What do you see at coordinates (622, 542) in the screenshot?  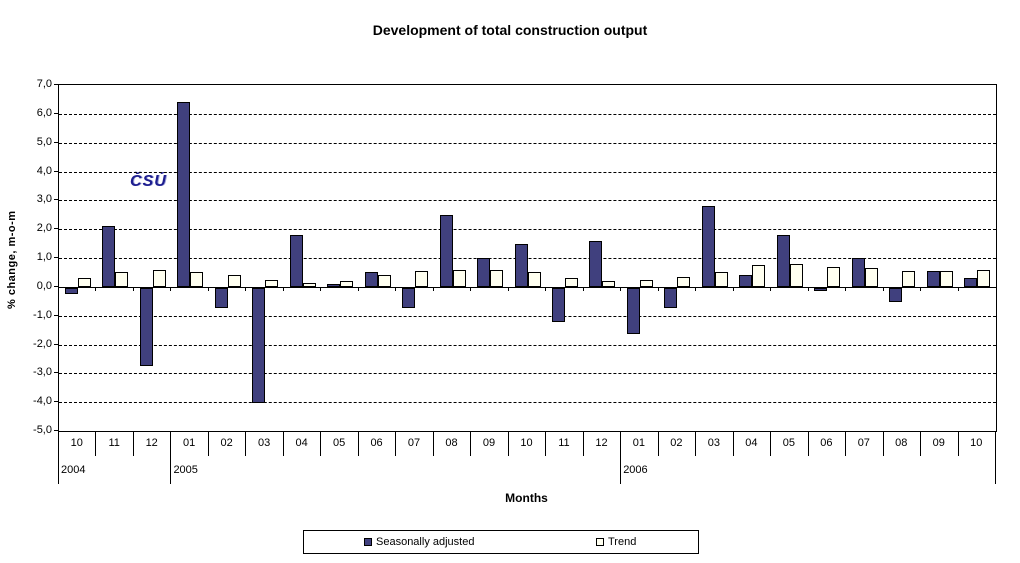 I see `legend-label-trend: Trend` at bounding box center [622, 542].